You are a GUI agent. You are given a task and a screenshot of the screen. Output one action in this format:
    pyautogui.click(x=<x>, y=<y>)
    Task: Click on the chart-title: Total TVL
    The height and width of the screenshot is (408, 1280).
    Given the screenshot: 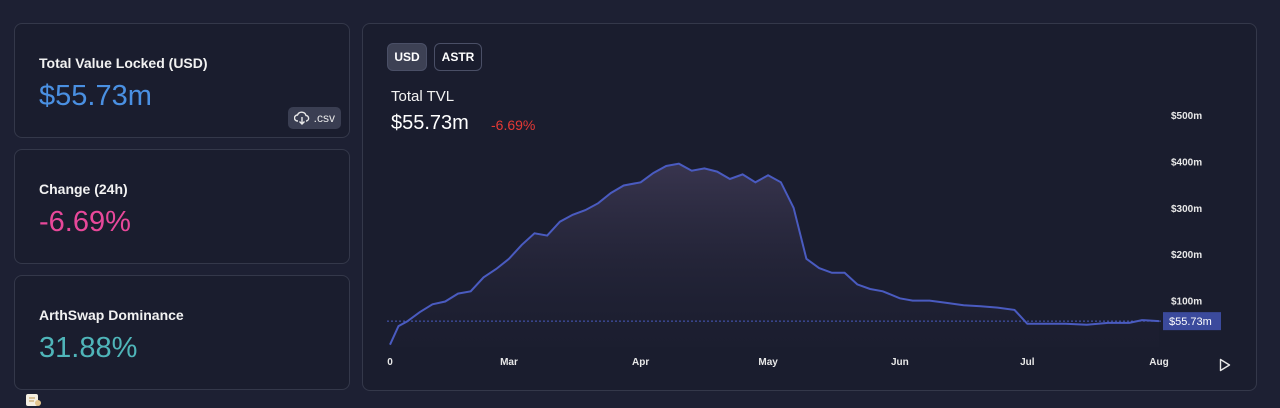 What is the action you would take?
    pyautogui.click(x=423, y=96)
    